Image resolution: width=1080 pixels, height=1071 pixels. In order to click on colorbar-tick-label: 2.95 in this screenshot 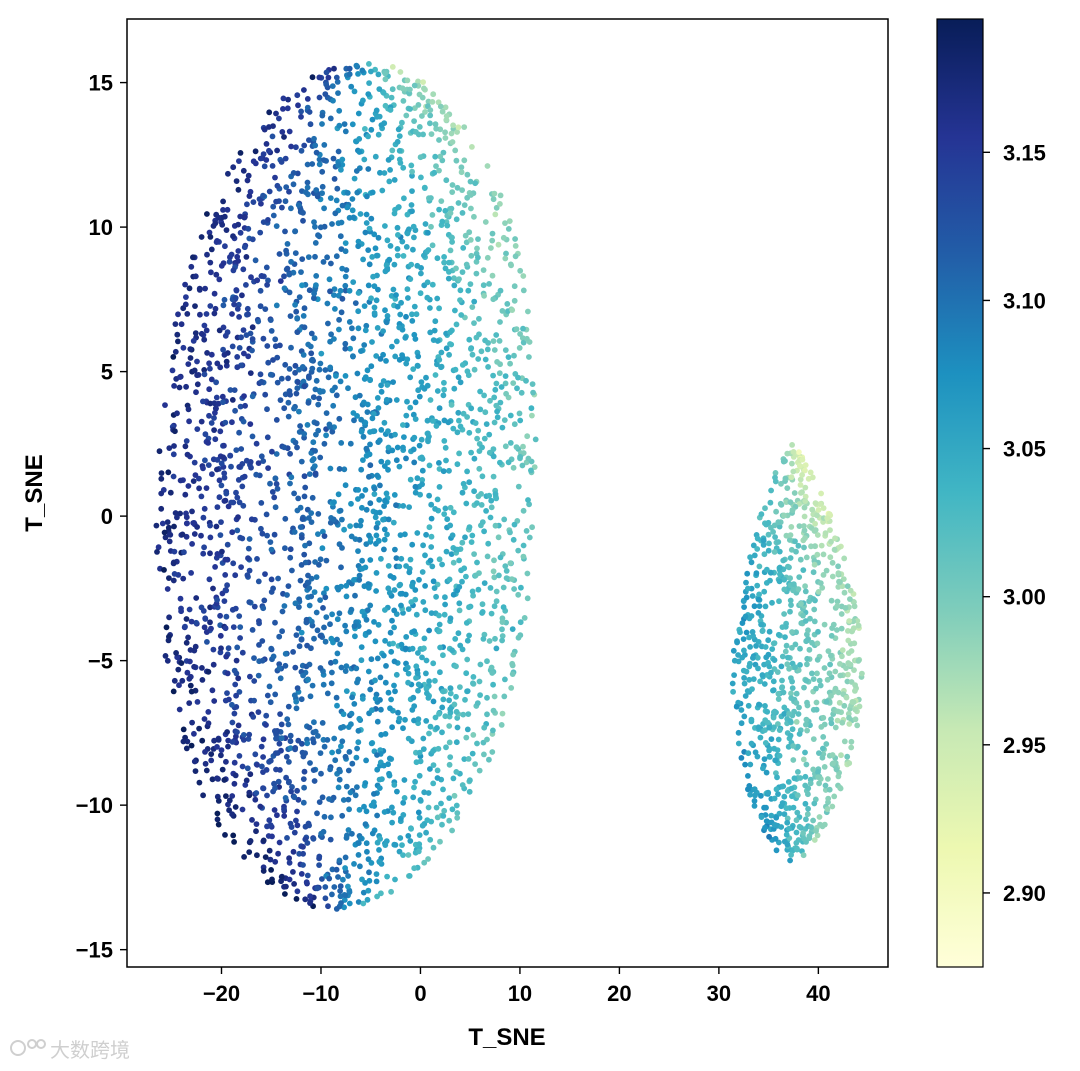, I will do `click(1024, 745)`.